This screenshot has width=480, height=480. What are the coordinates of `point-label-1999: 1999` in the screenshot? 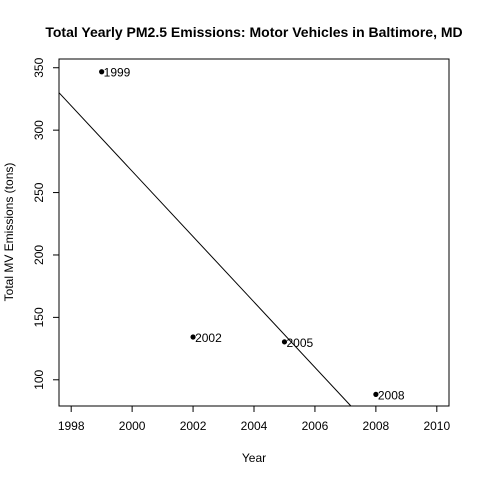 It's located at (117, 73).